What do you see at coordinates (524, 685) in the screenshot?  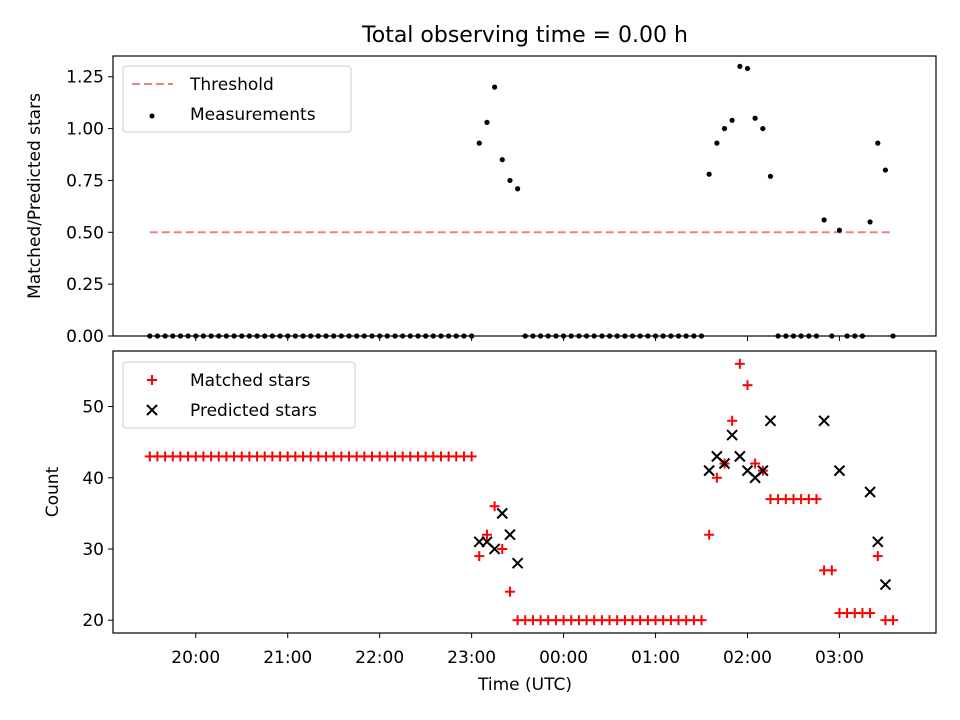 I see `bottom-xlabel: Time (UTC)` at bounding box center [524, 685].